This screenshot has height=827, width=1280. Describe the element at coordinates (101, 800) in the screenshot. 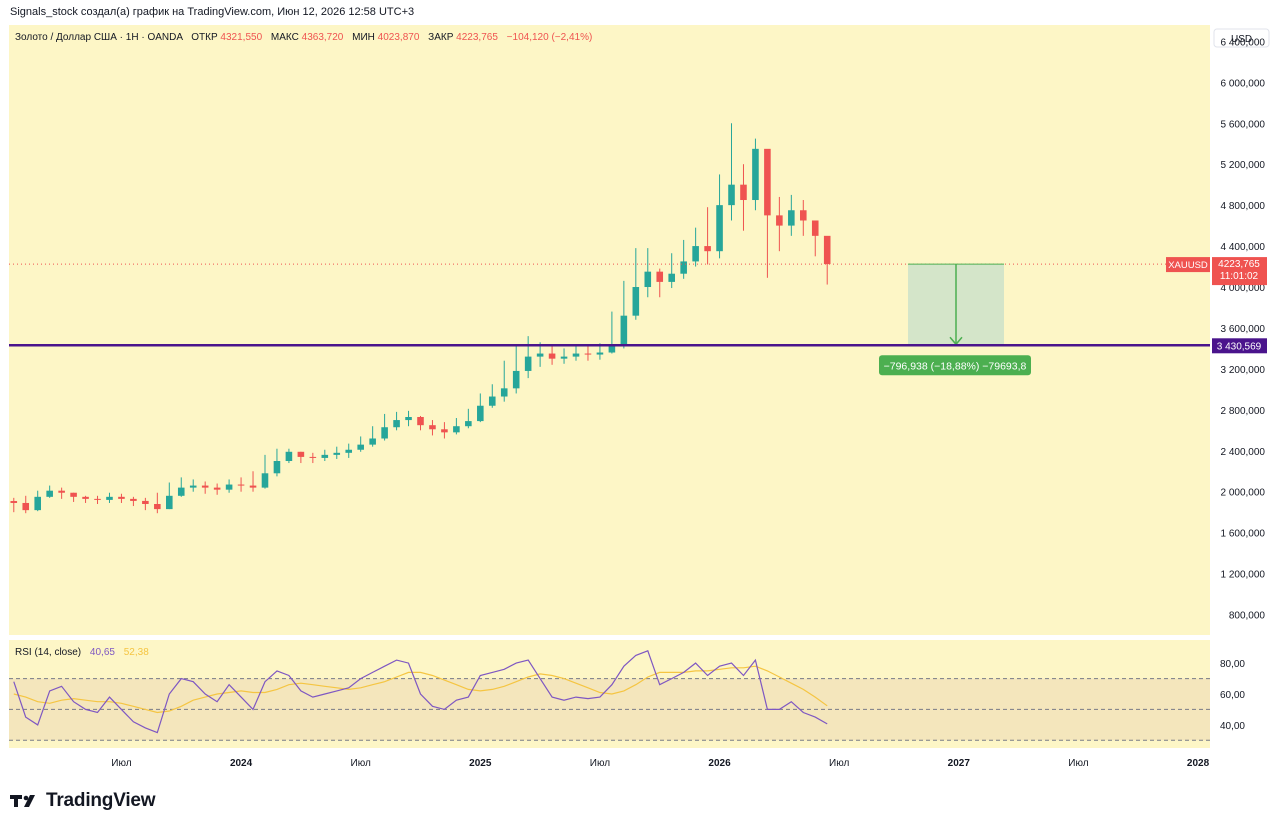

I see `brand-name: TradingView` at that location.